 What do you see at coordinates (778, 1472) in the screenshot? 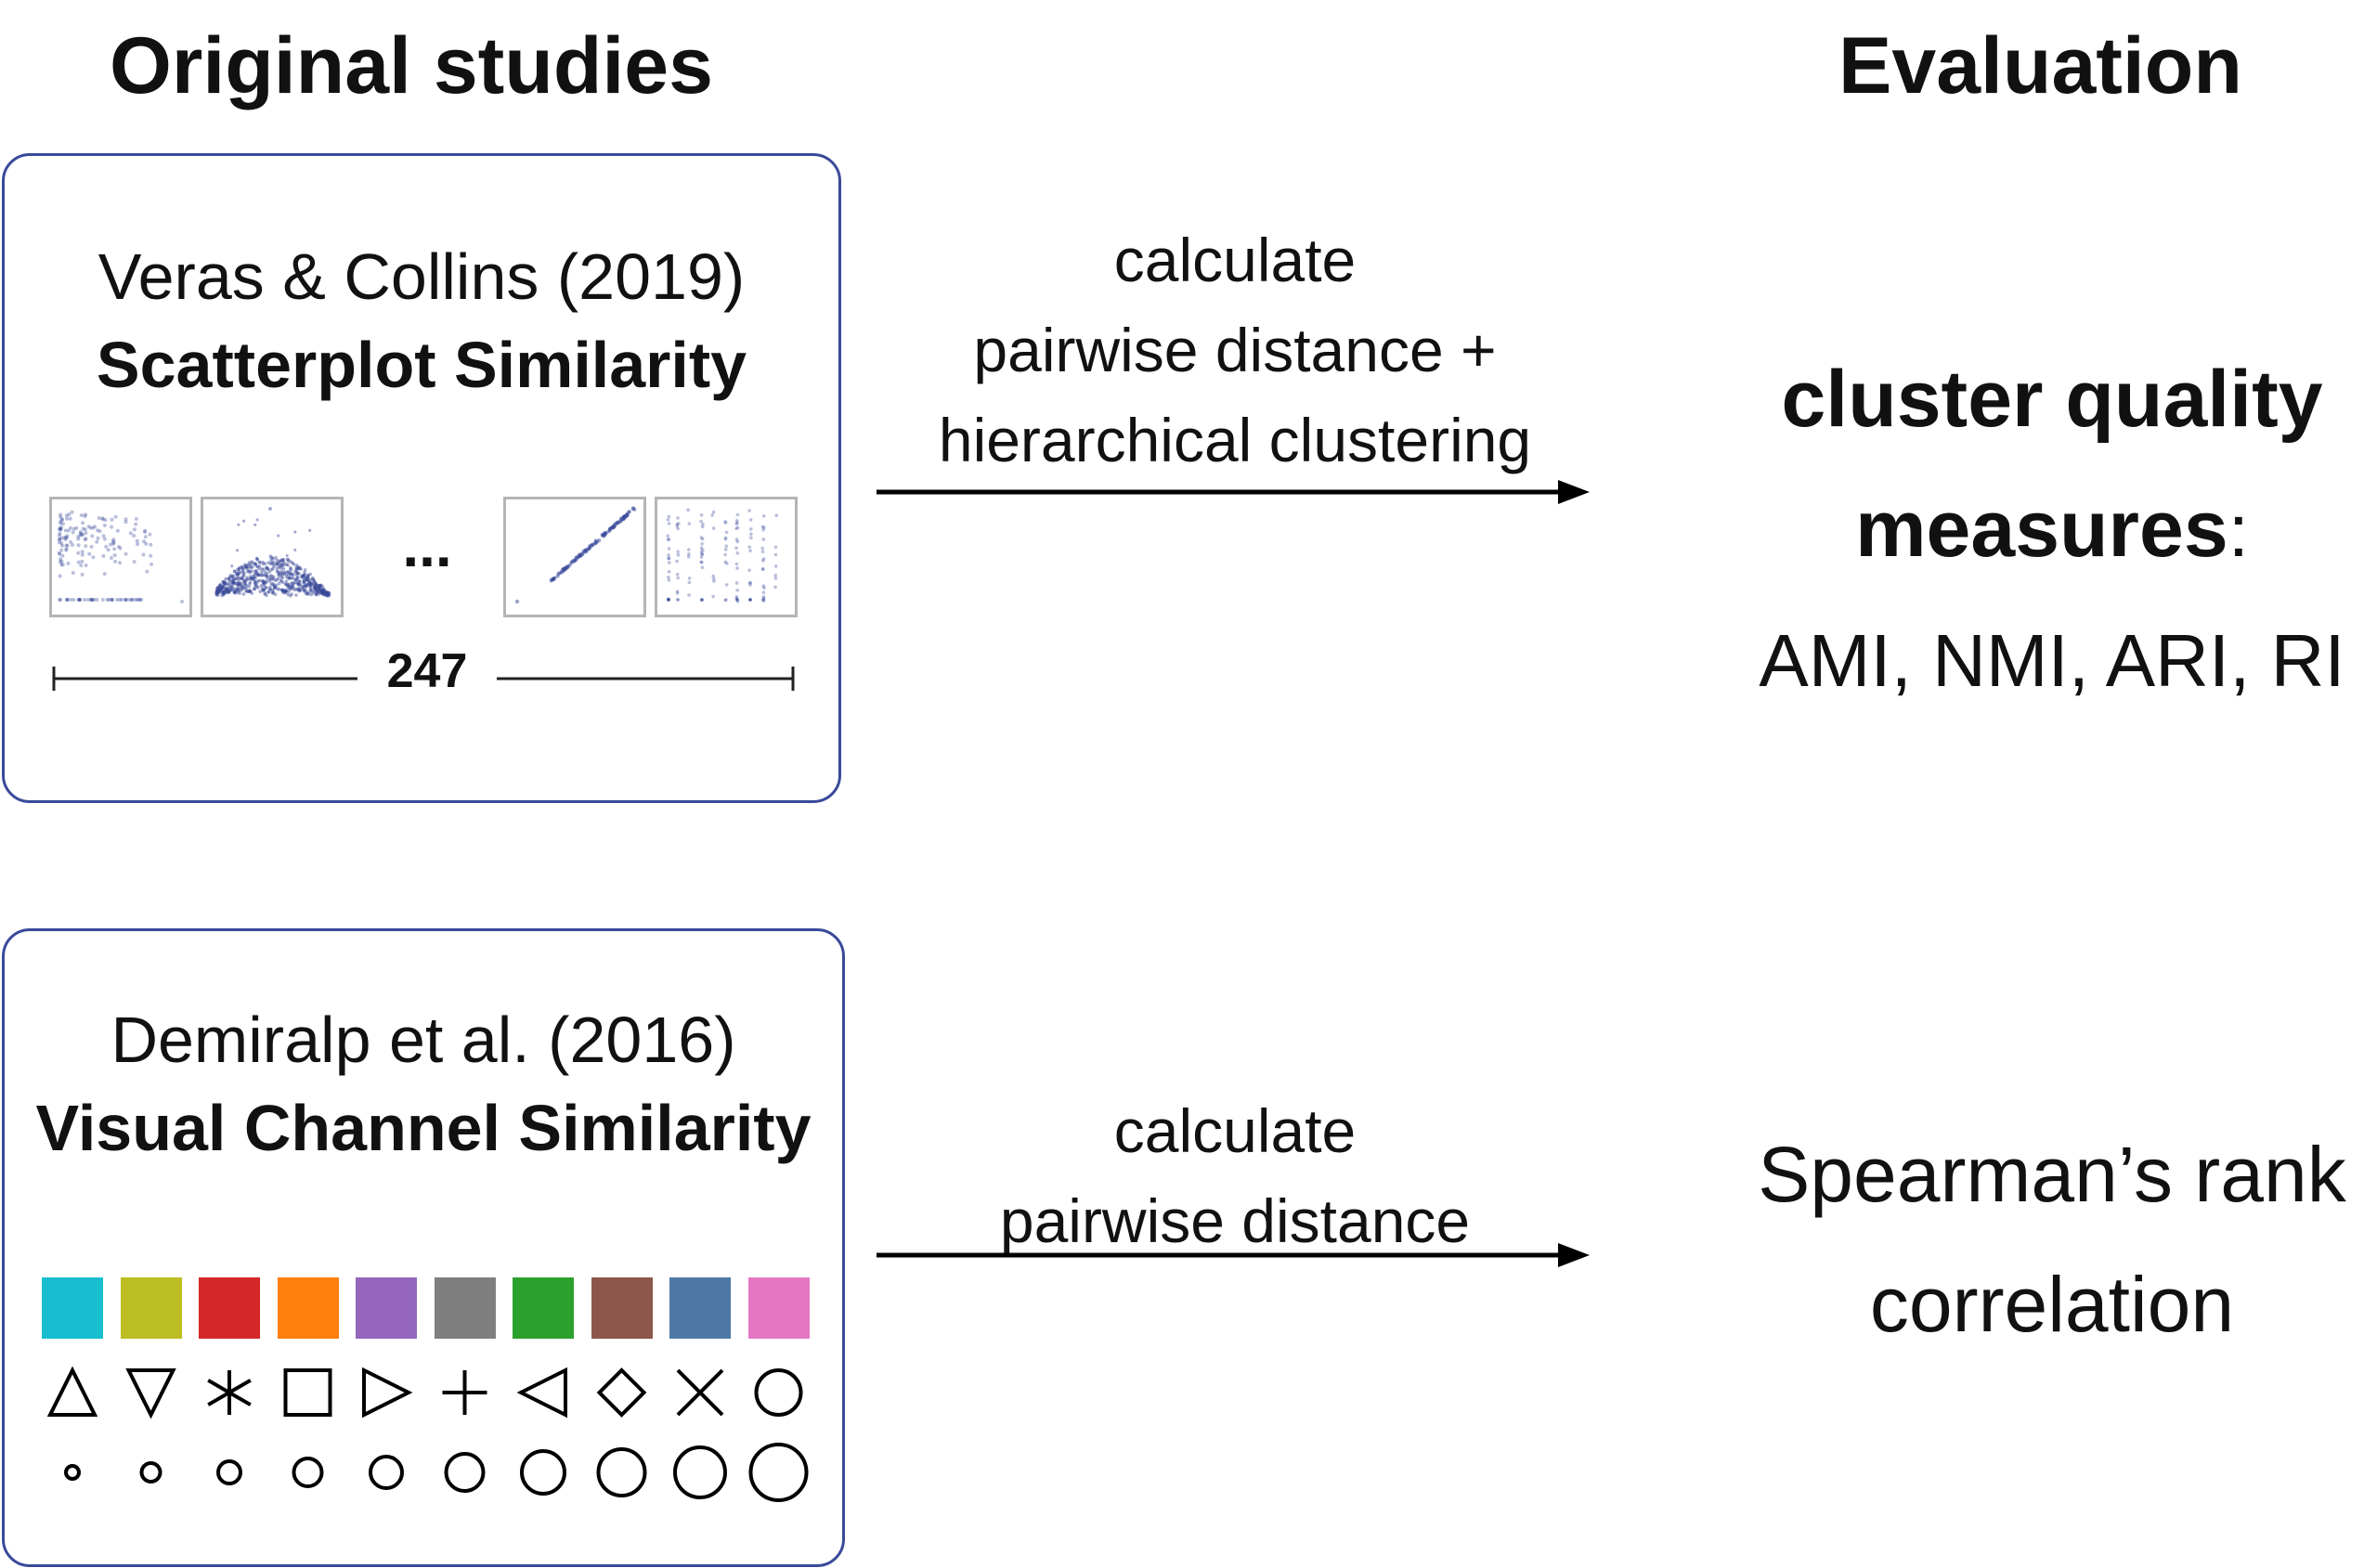
I see `circle-size-10-icon` at bounding box center [778, 1472].